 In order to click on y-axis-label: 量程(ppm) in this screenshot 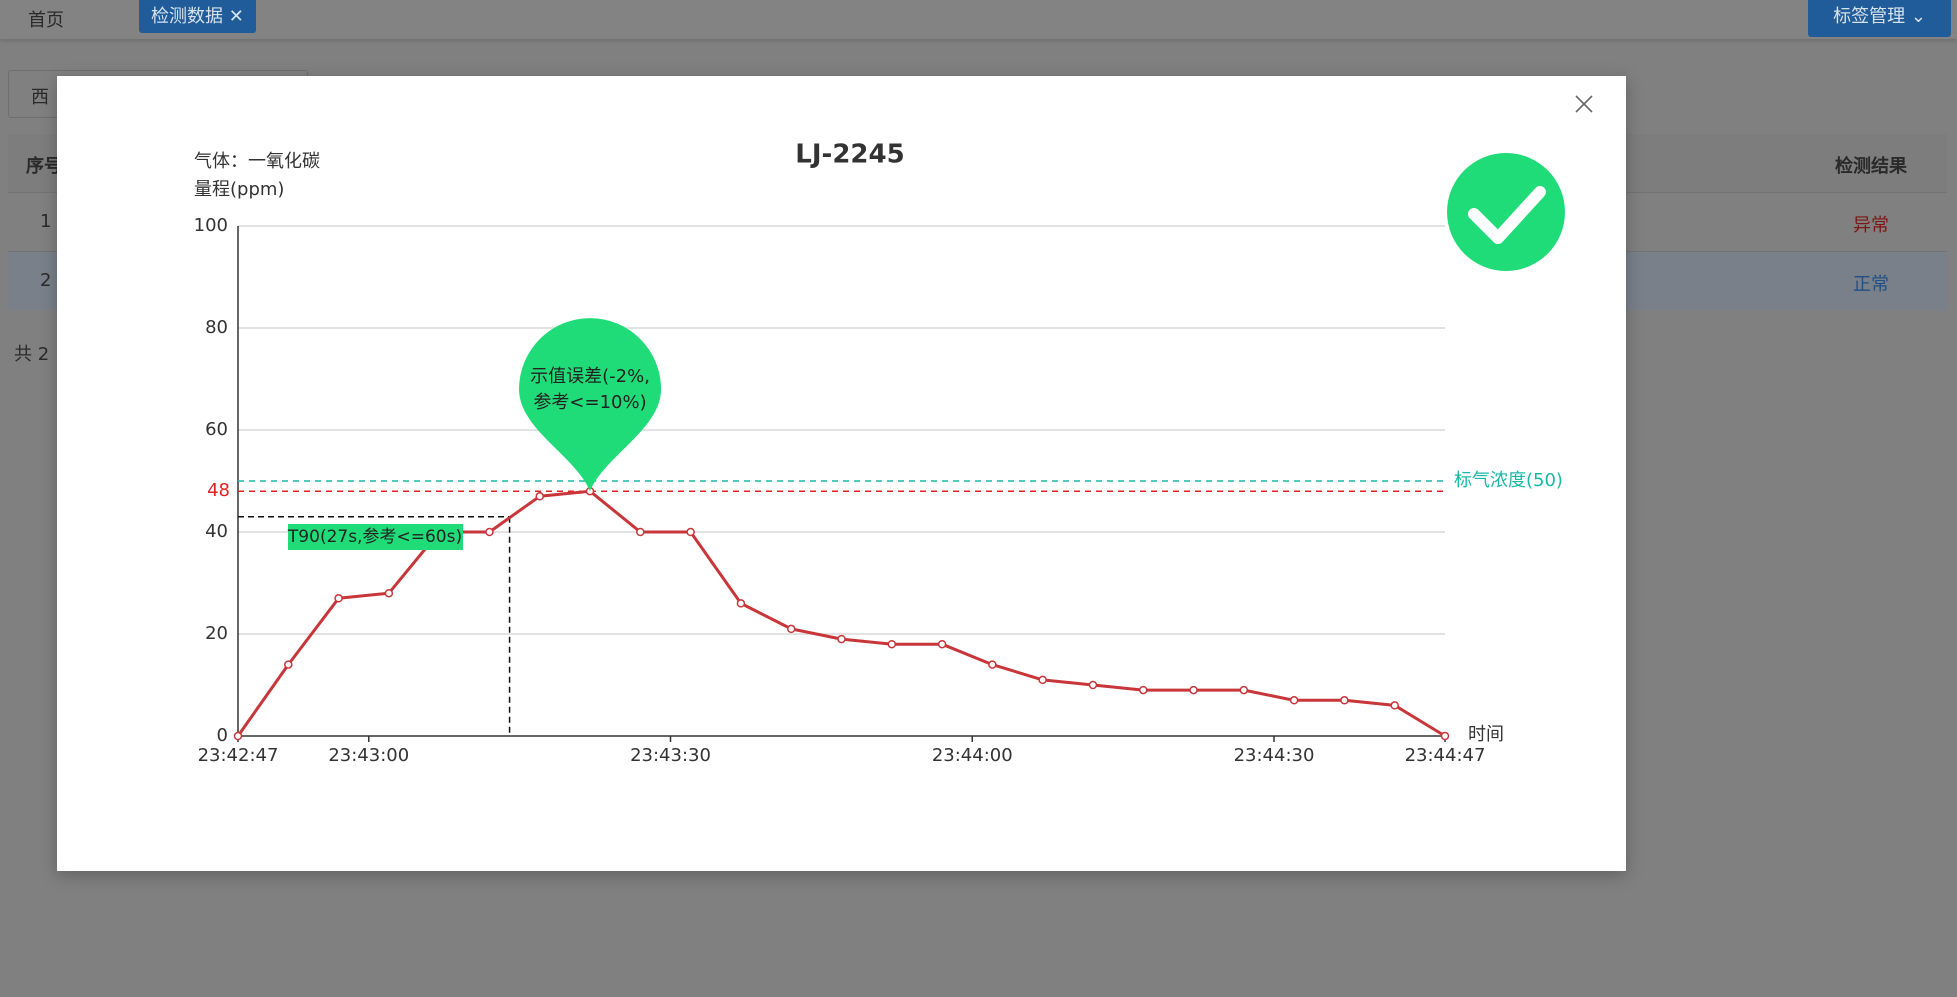, I will do `click(239, 189)`.